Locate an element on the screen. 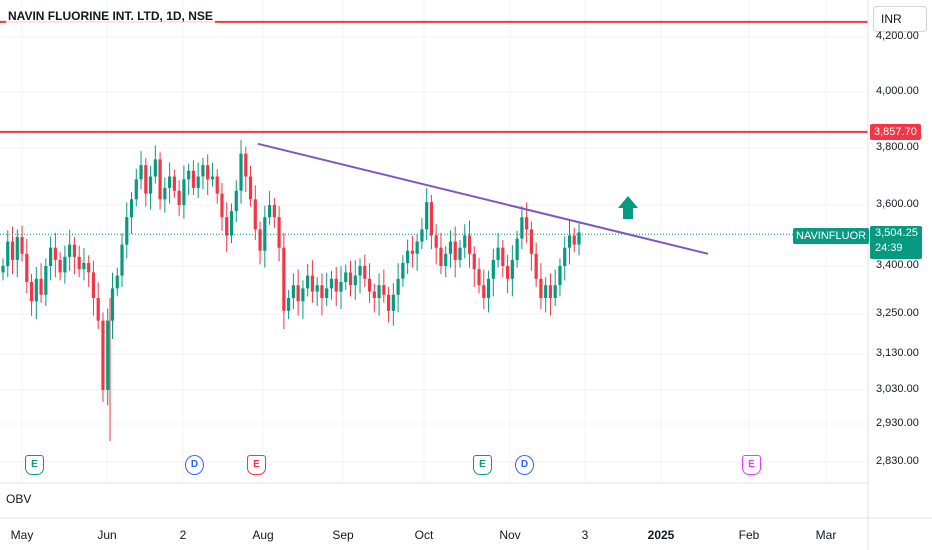  dividend-event-badge: D is located at coordinates (524, 465).